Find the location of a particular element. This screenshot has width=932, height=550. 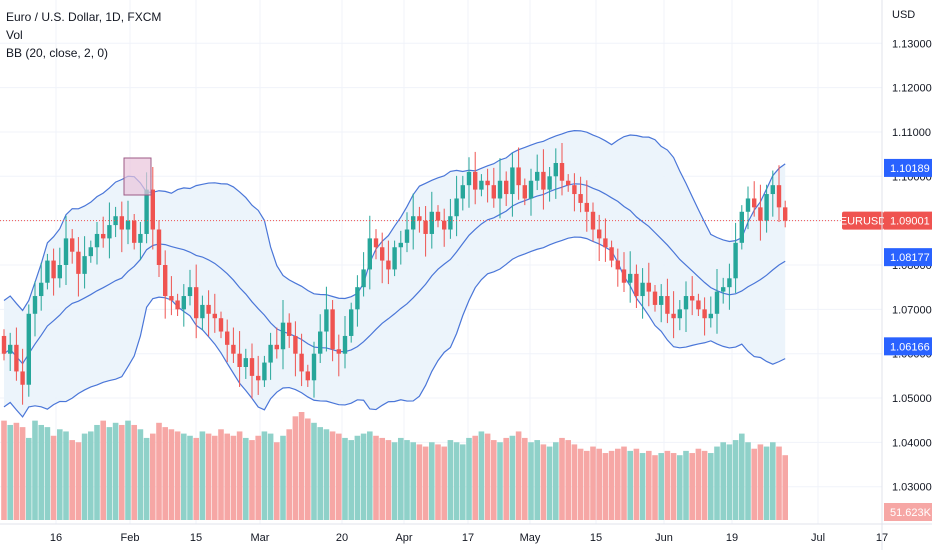

volume-indicator-label: Vol is located at coordinates (14, 35).